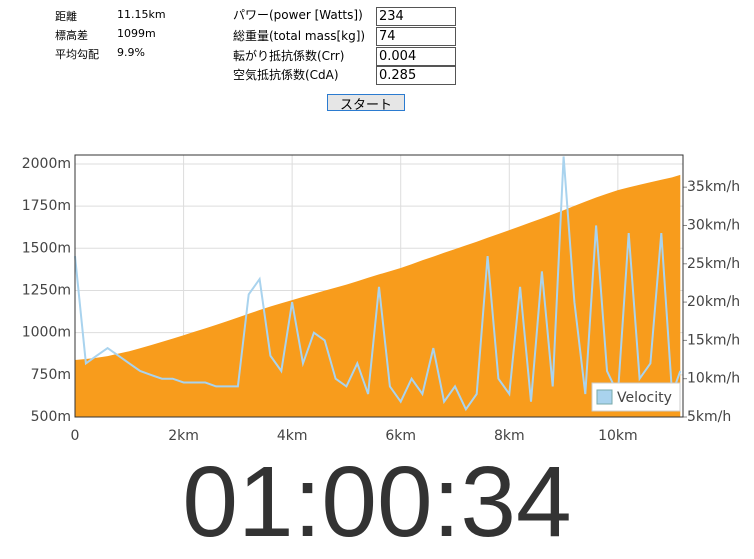 The width and height of the screenshot is (754, 559). Describe the element at coordinates (509, 434) in the screenshot. I see `x-tick-label: 8km` at that location.